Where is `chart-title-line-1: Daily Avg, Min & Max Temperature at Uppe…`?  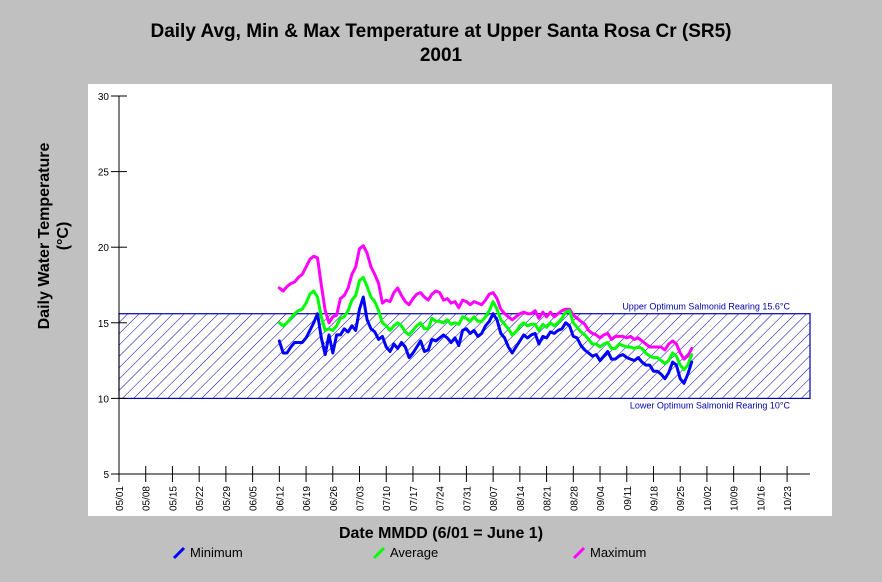
chart-title-line-1: Daily Avg, Min & Max Temperature at Uppe… is located at coordinates (441, 31).